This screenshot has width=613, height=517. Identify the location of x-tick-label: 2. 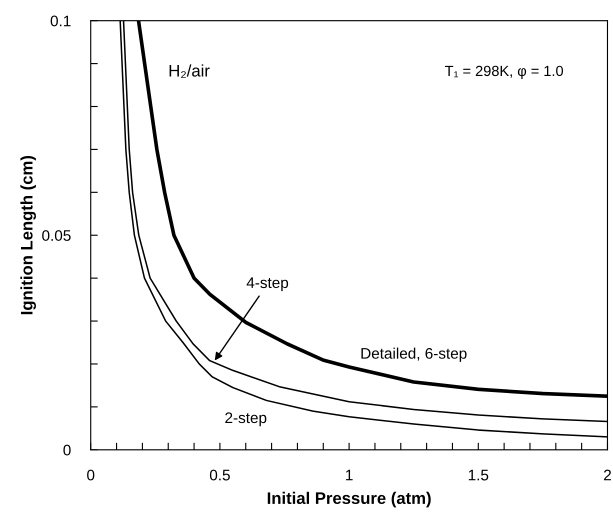
(607, 475).